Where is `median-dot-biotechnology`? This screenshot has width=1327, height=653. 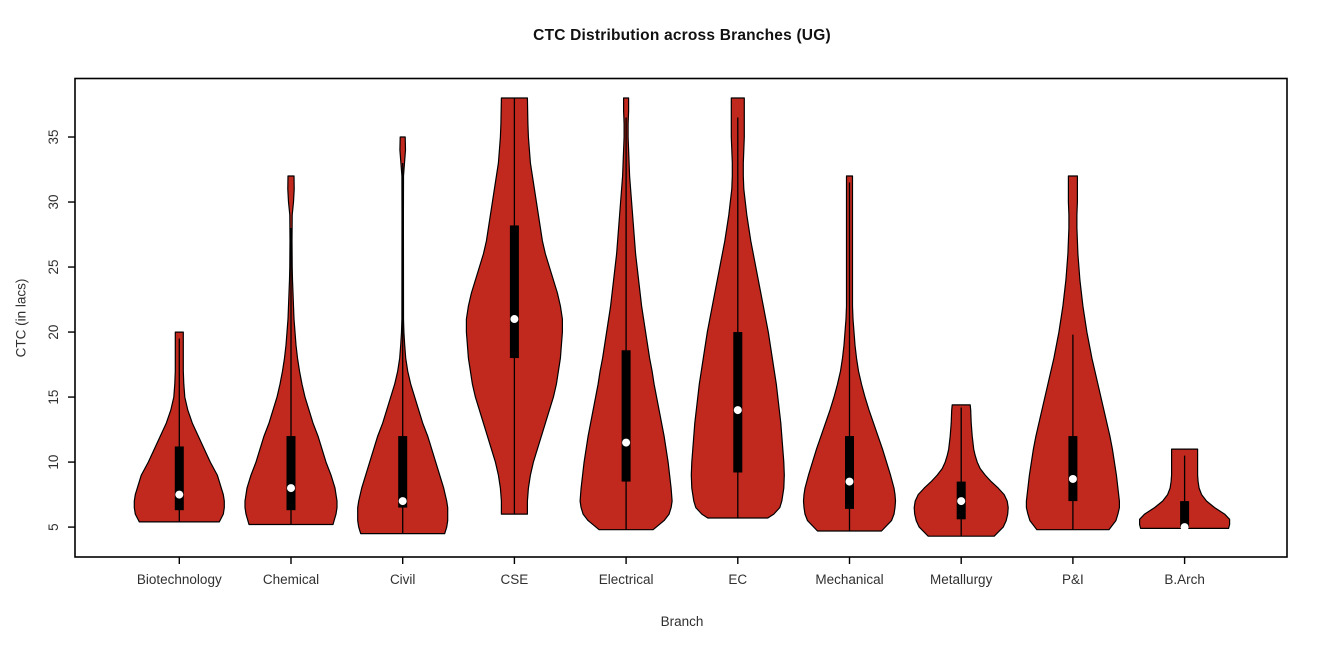 median-dot-biotechnology is located at coordinates (179, 494).